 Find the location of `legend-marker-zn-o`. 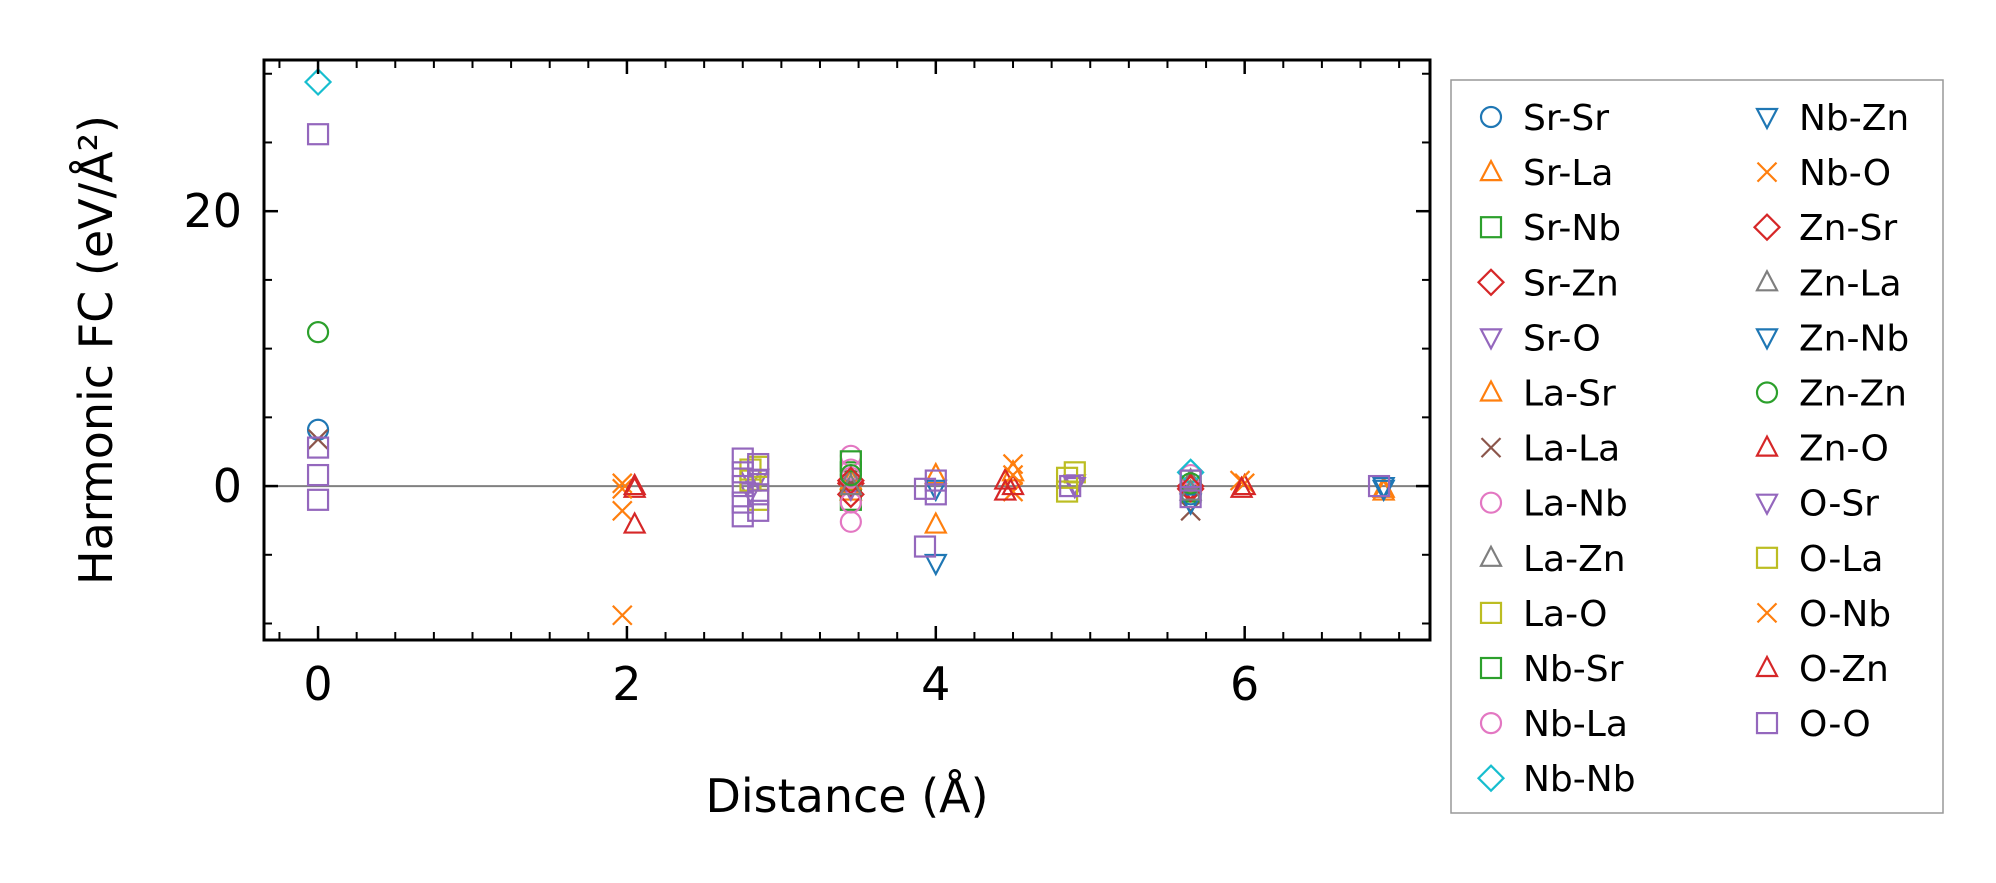

legend-marker-zn-o is located at coordinates (1767, 445).